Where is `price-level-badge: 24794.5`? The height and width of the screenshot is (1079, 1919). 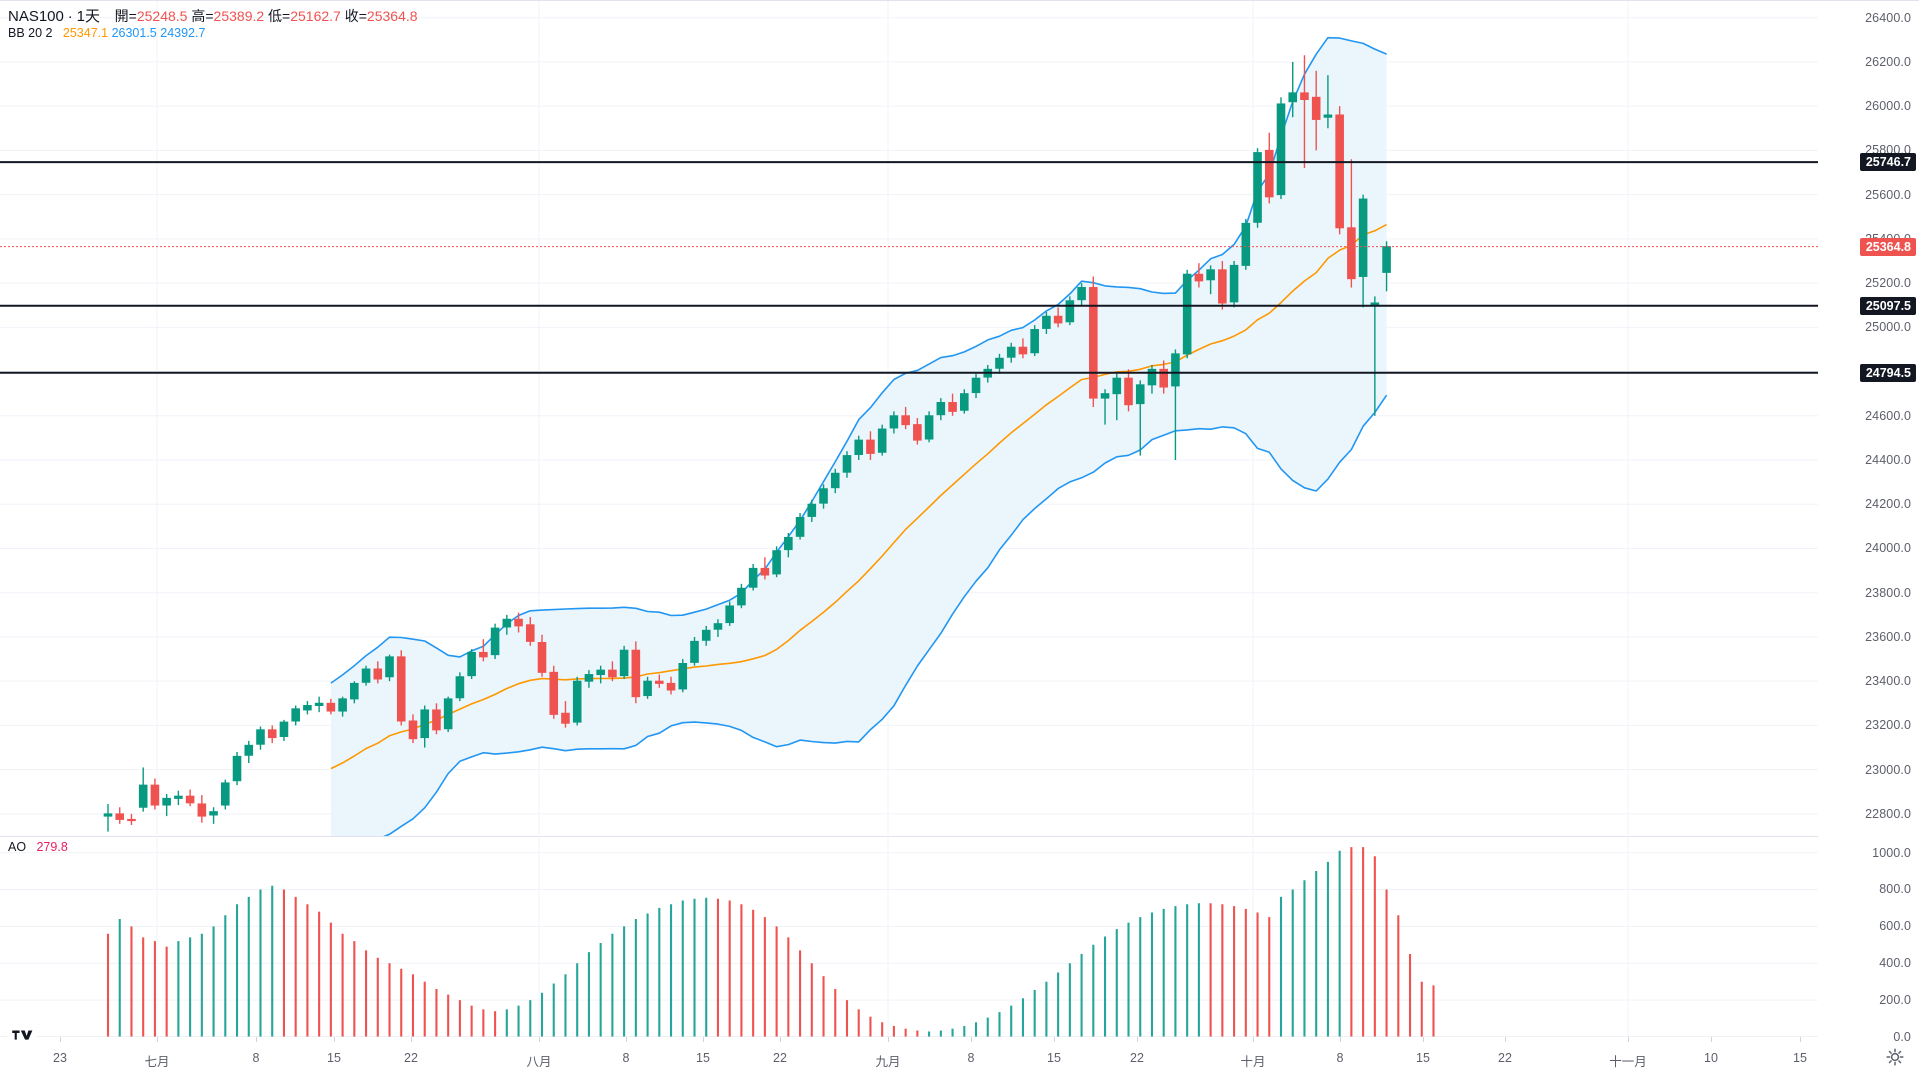
price-level-badge: 24794.5 is located at coordinates (1887, 372).